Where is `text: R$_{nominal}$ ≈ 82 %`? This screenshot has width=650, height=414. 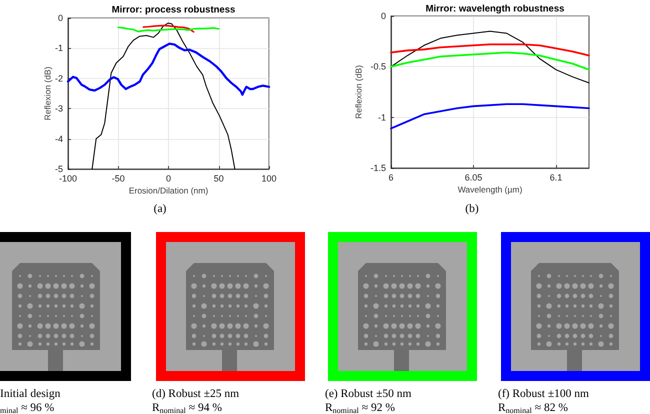 text: R$_{nominal}$ ≈ 82 % is located at coordinates (533, 407).